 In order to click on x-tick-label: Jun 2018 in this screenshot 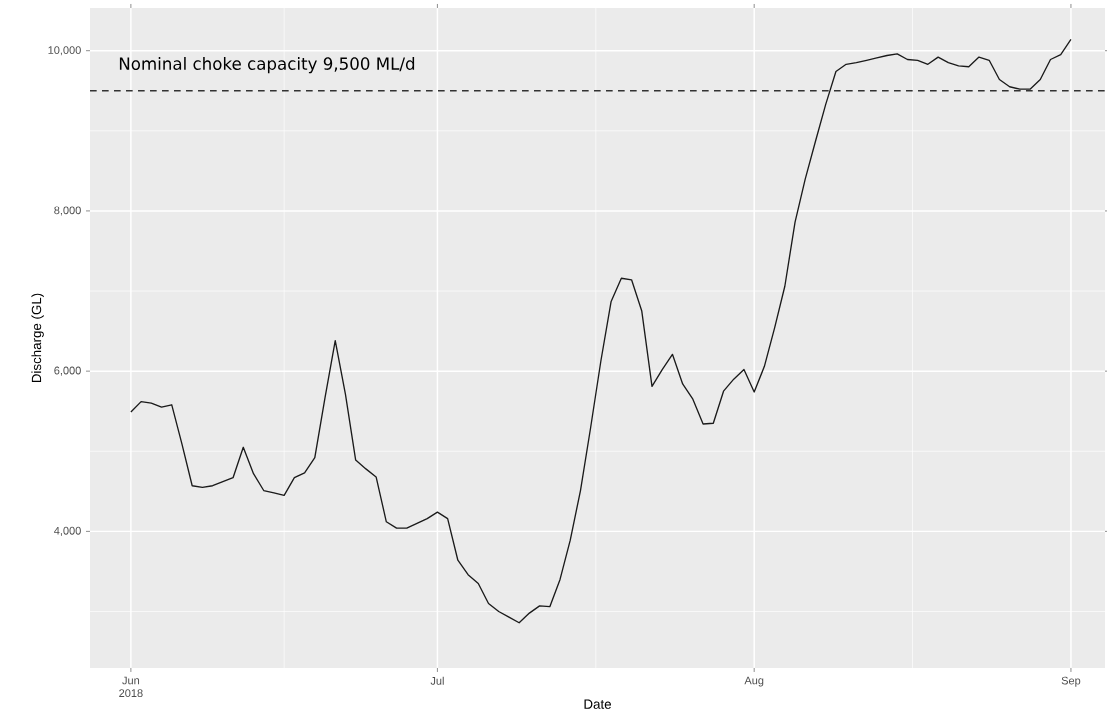, I will do `click(131, 687)`.